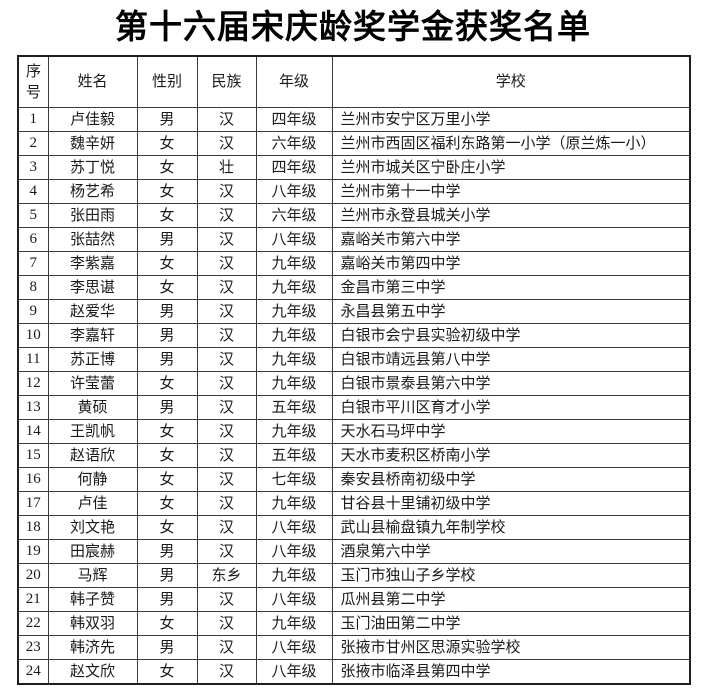  Describe the element at coordinates (511, 432) in the screenshot. I see `cell-school: 天水石马坪中学` at that location.